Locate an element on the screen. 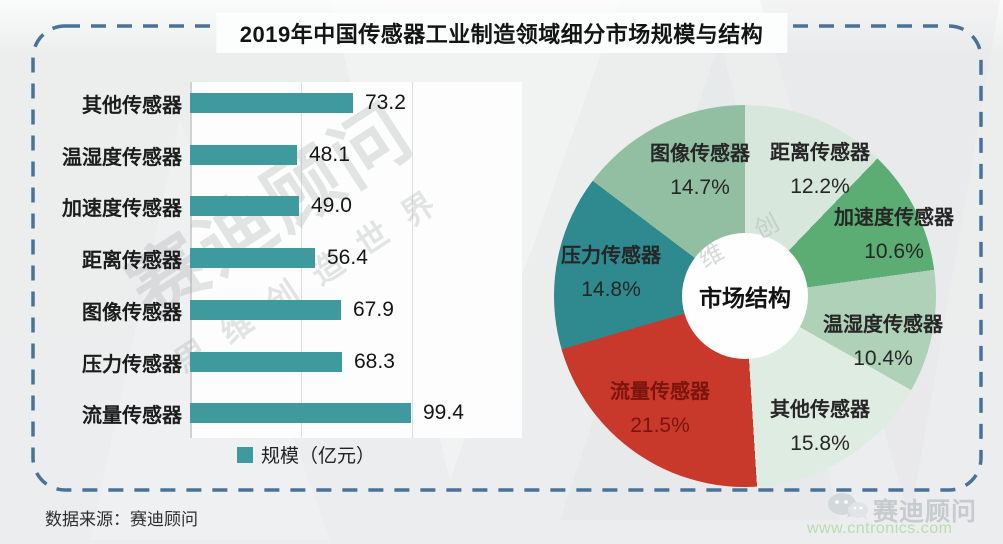  bar-row: 图像传感器 67.9 is located at coordinates (212, 310).